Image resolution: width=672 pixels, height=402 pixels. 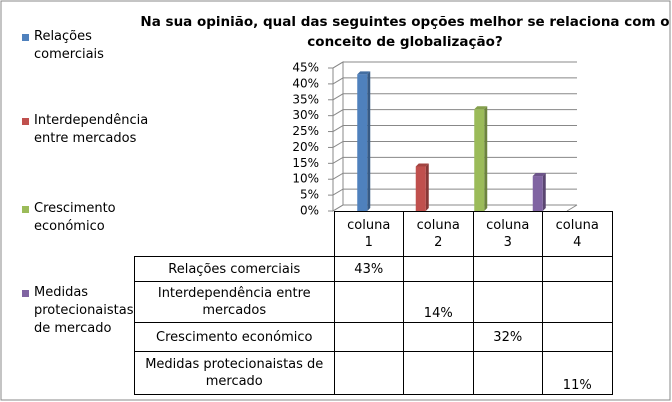 I want to click on back-wall, so click(x=338, y=136).